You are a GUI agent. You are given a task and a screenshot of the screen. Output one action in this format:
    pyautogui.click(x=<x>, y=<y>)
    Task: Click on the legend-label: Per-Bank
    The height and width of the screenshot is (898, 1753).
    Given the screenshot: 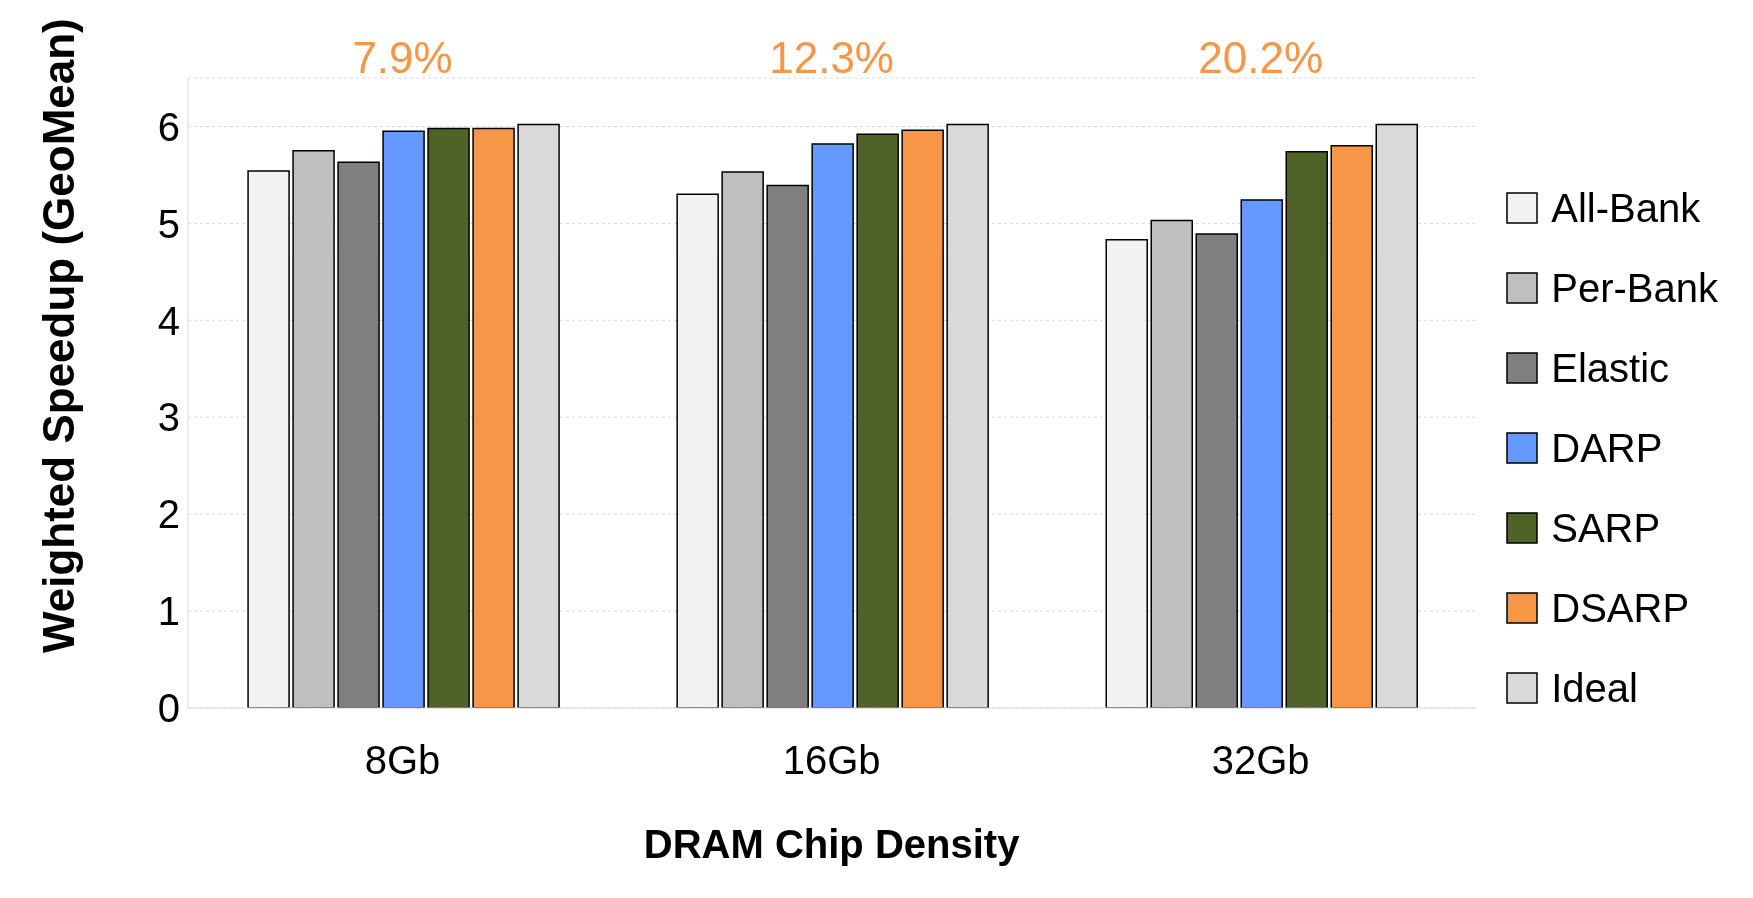 What is the action you would take?
    pyautogui.click(x=1634, y=288)
    